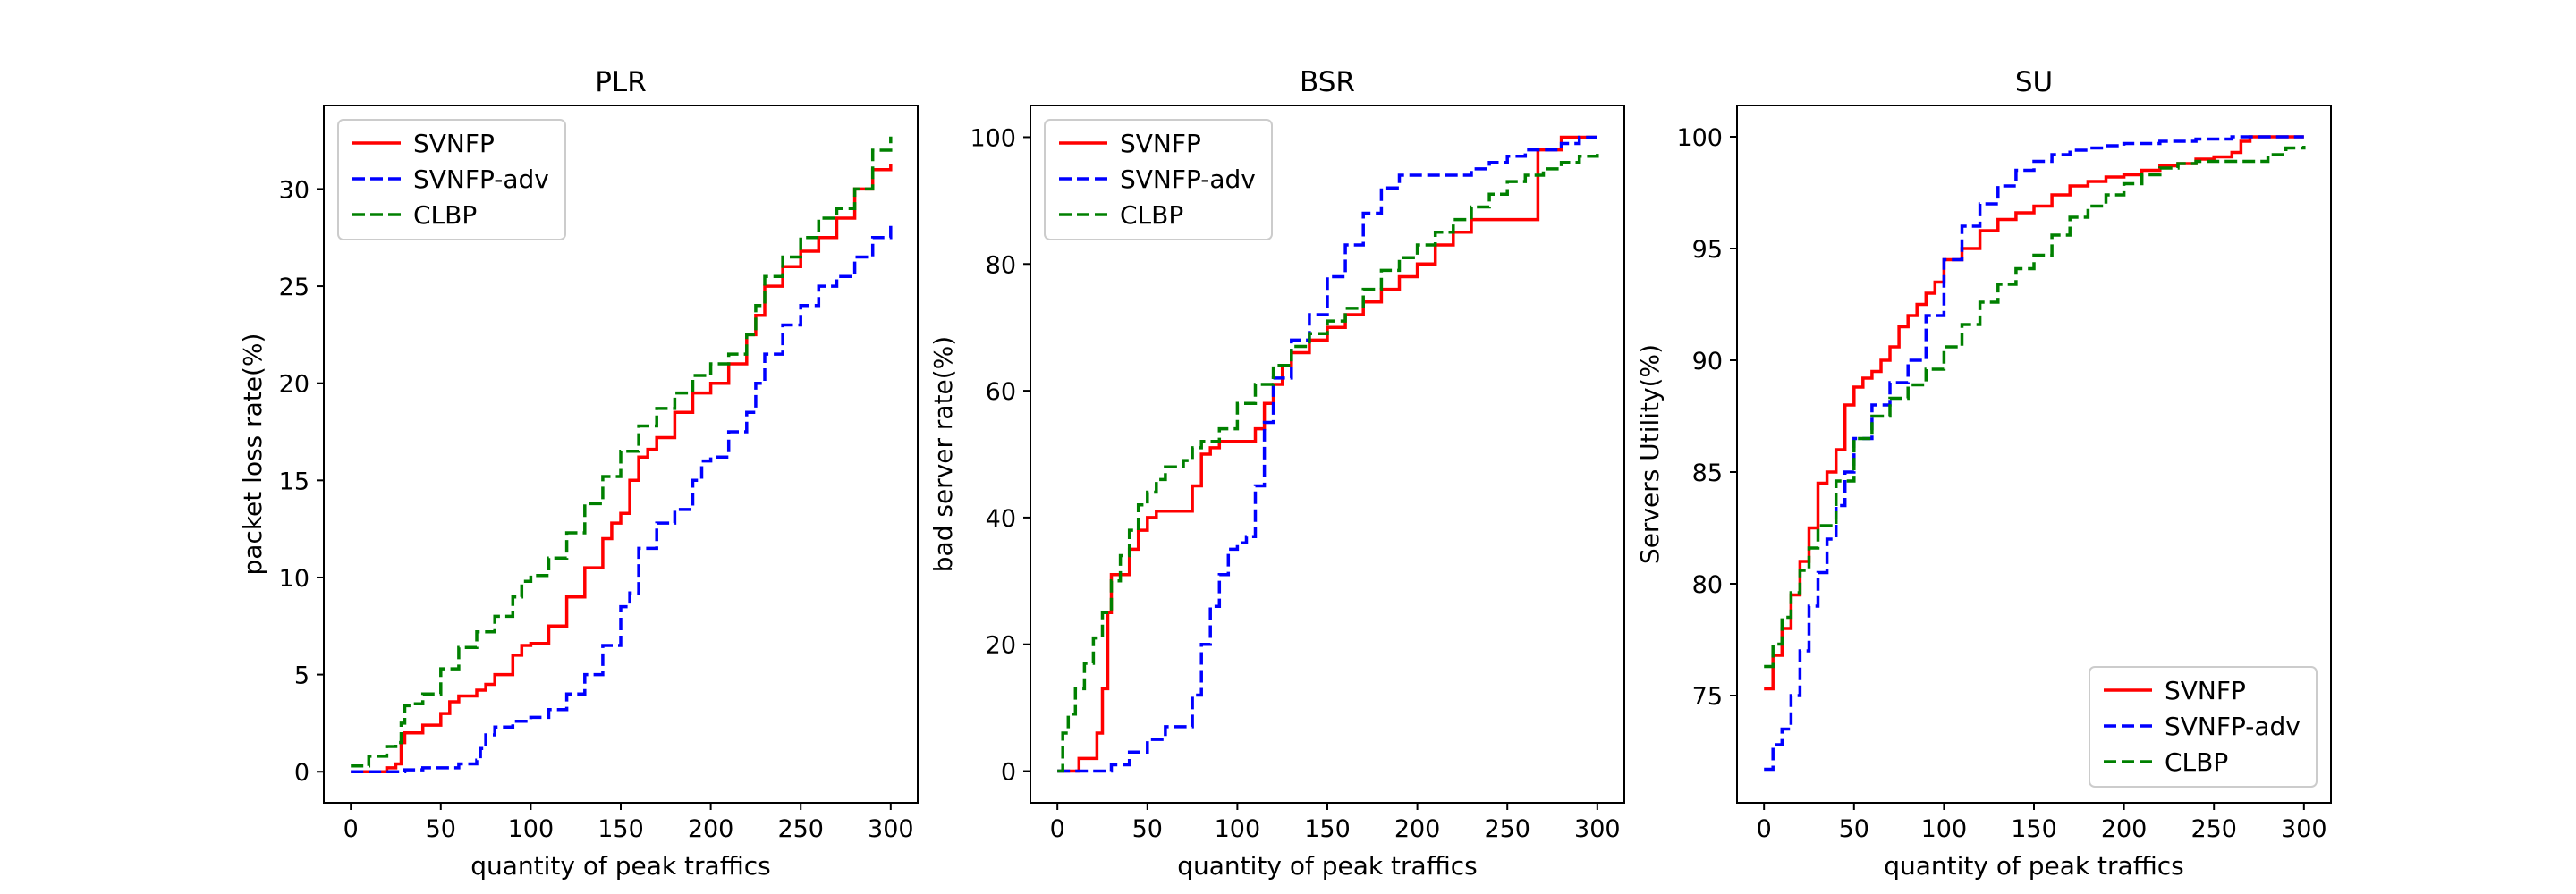 This screenshot has height=894, width=2576. Describe the element at coordinates (1001, 392) in the screenshot. I see `y-tick-label: 60` at that location.